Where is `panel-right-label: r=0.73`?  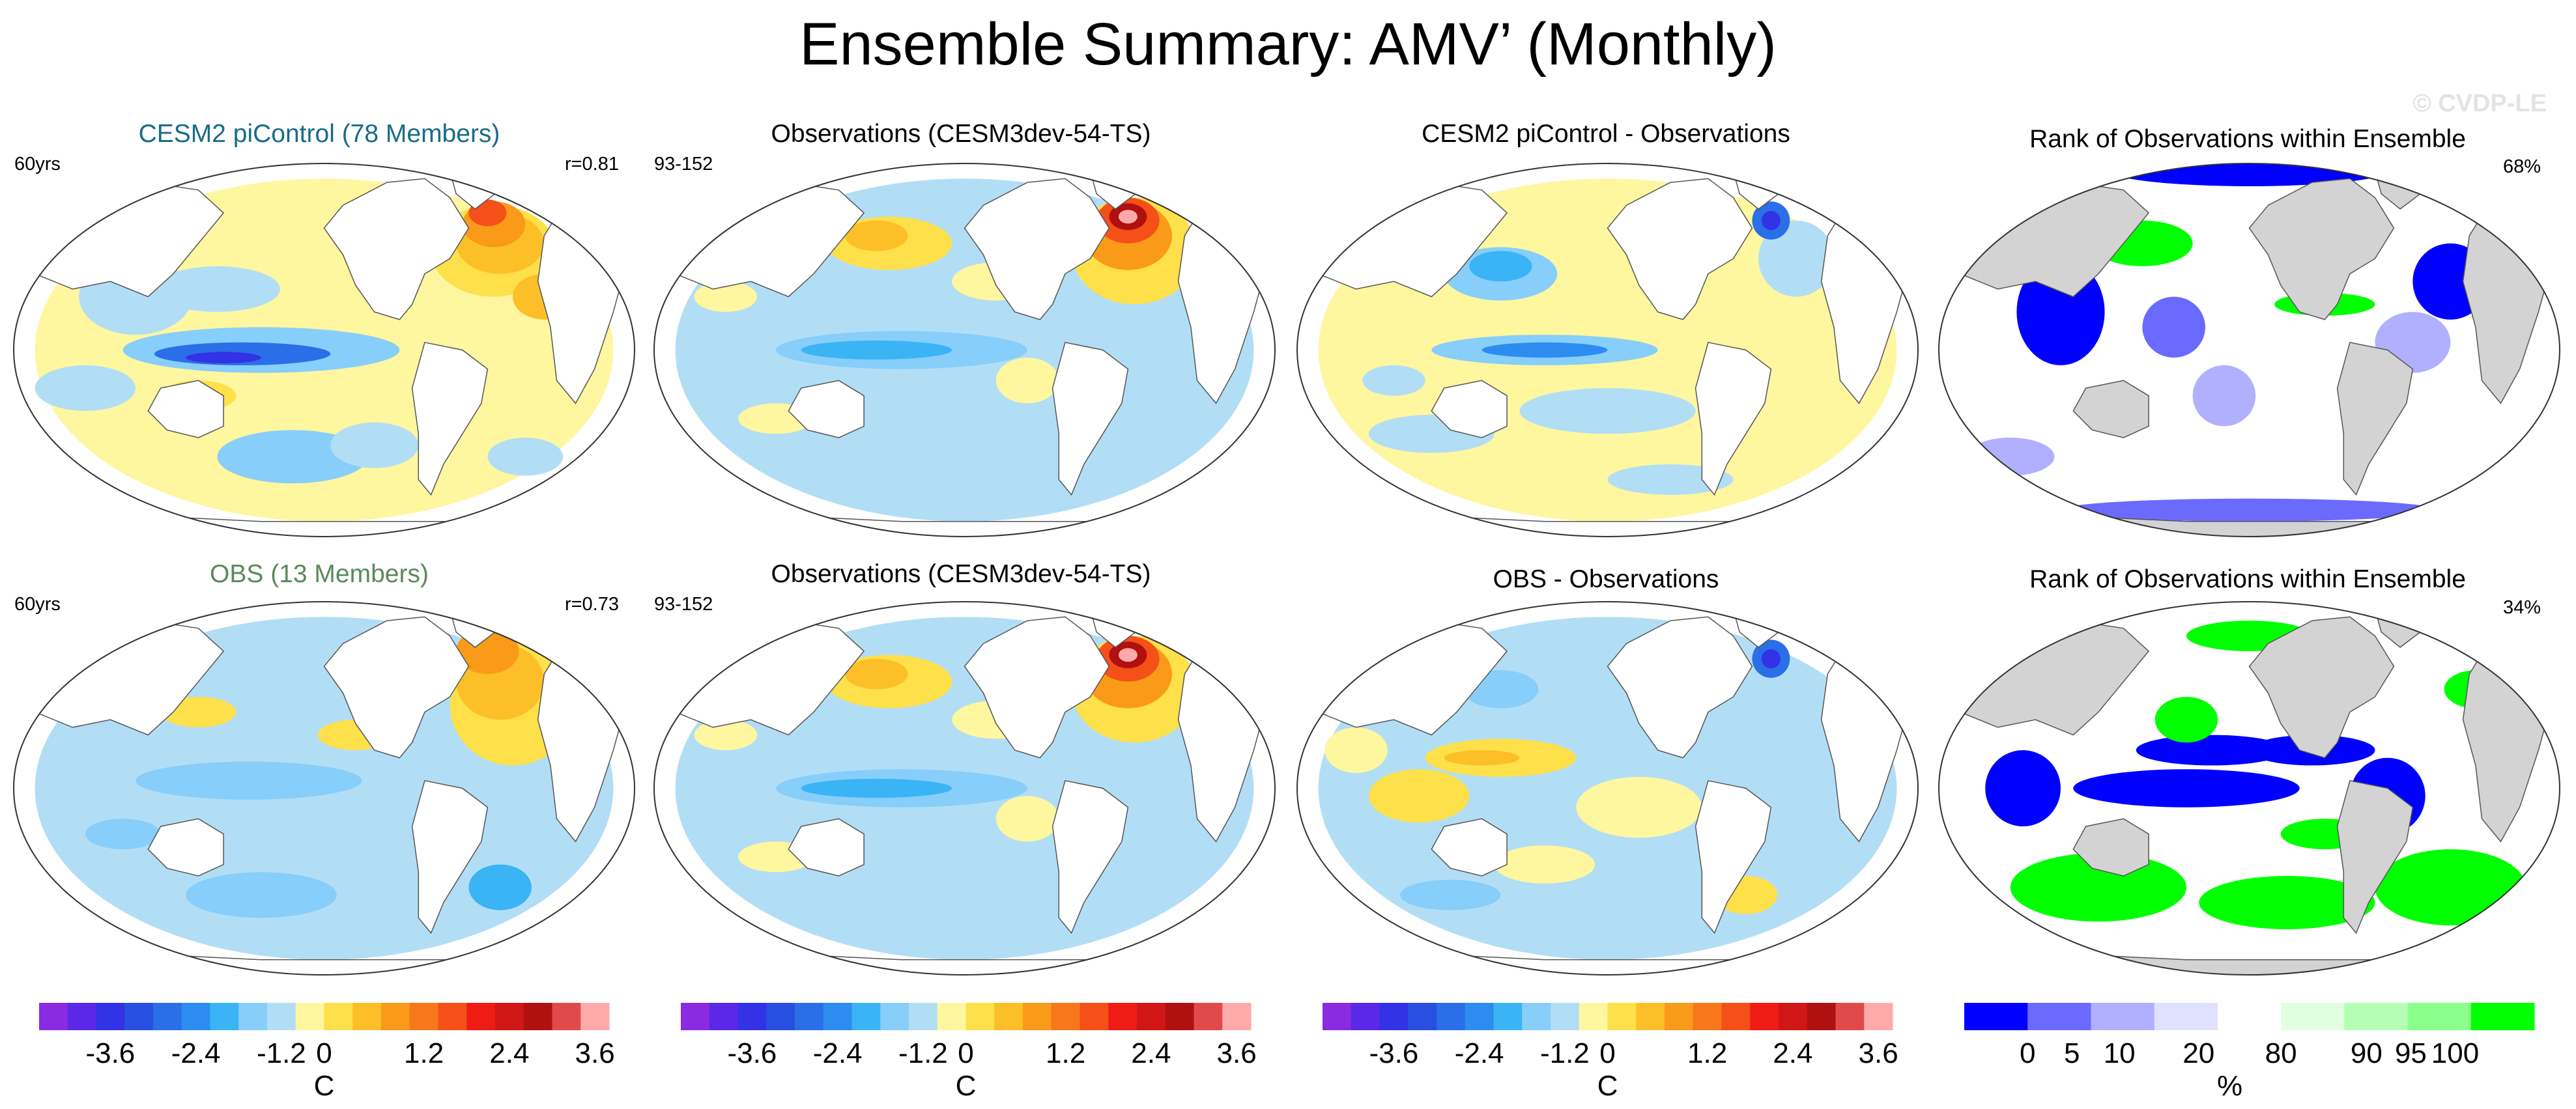 panel-right-label: r=0.73 is located at coordinates (591, 604).